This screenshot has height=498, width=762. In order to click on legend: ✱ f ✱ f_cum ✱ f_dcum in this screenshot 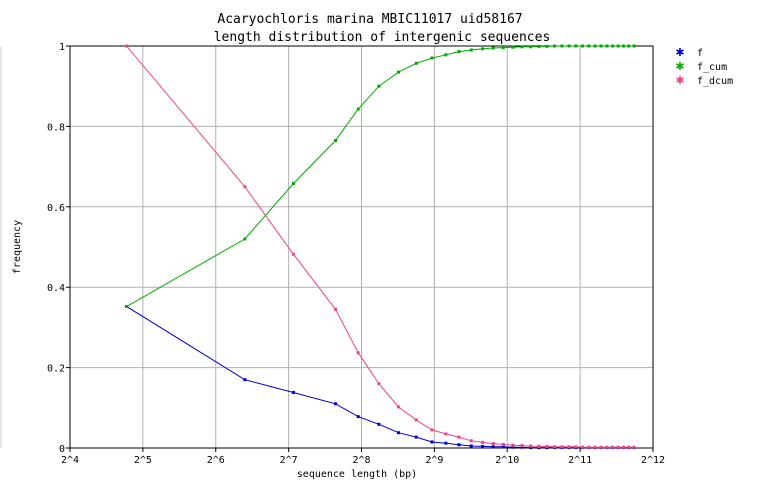, I will do `click(704, 66)`.